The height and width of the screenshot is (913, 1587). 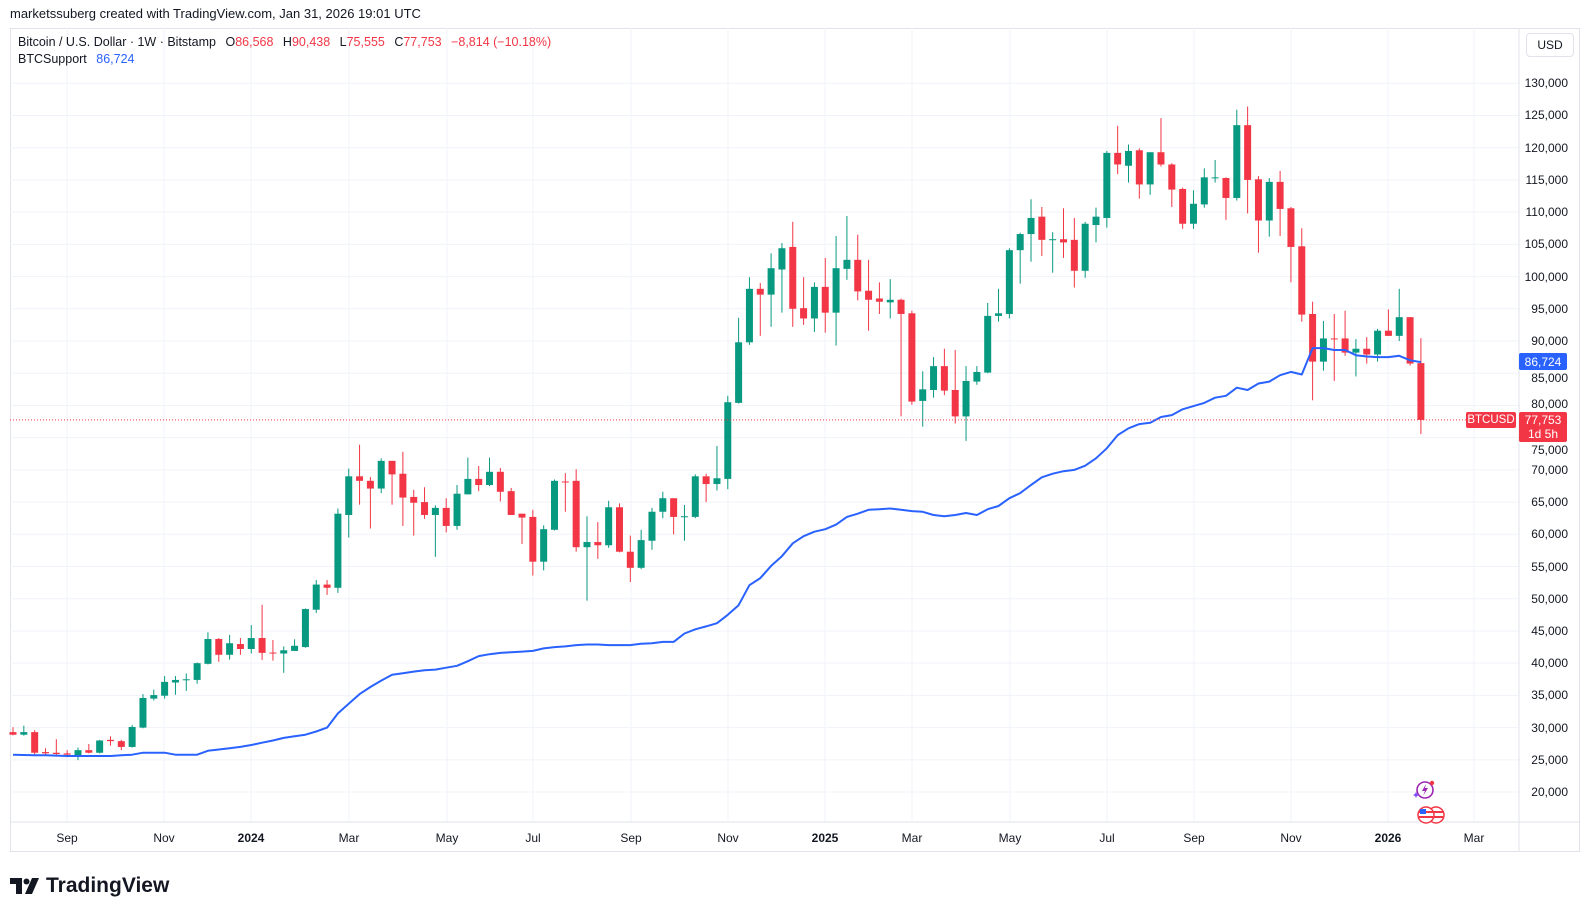 I want to click on price-tick-label: 65,000, so click(x=1549, y=502).